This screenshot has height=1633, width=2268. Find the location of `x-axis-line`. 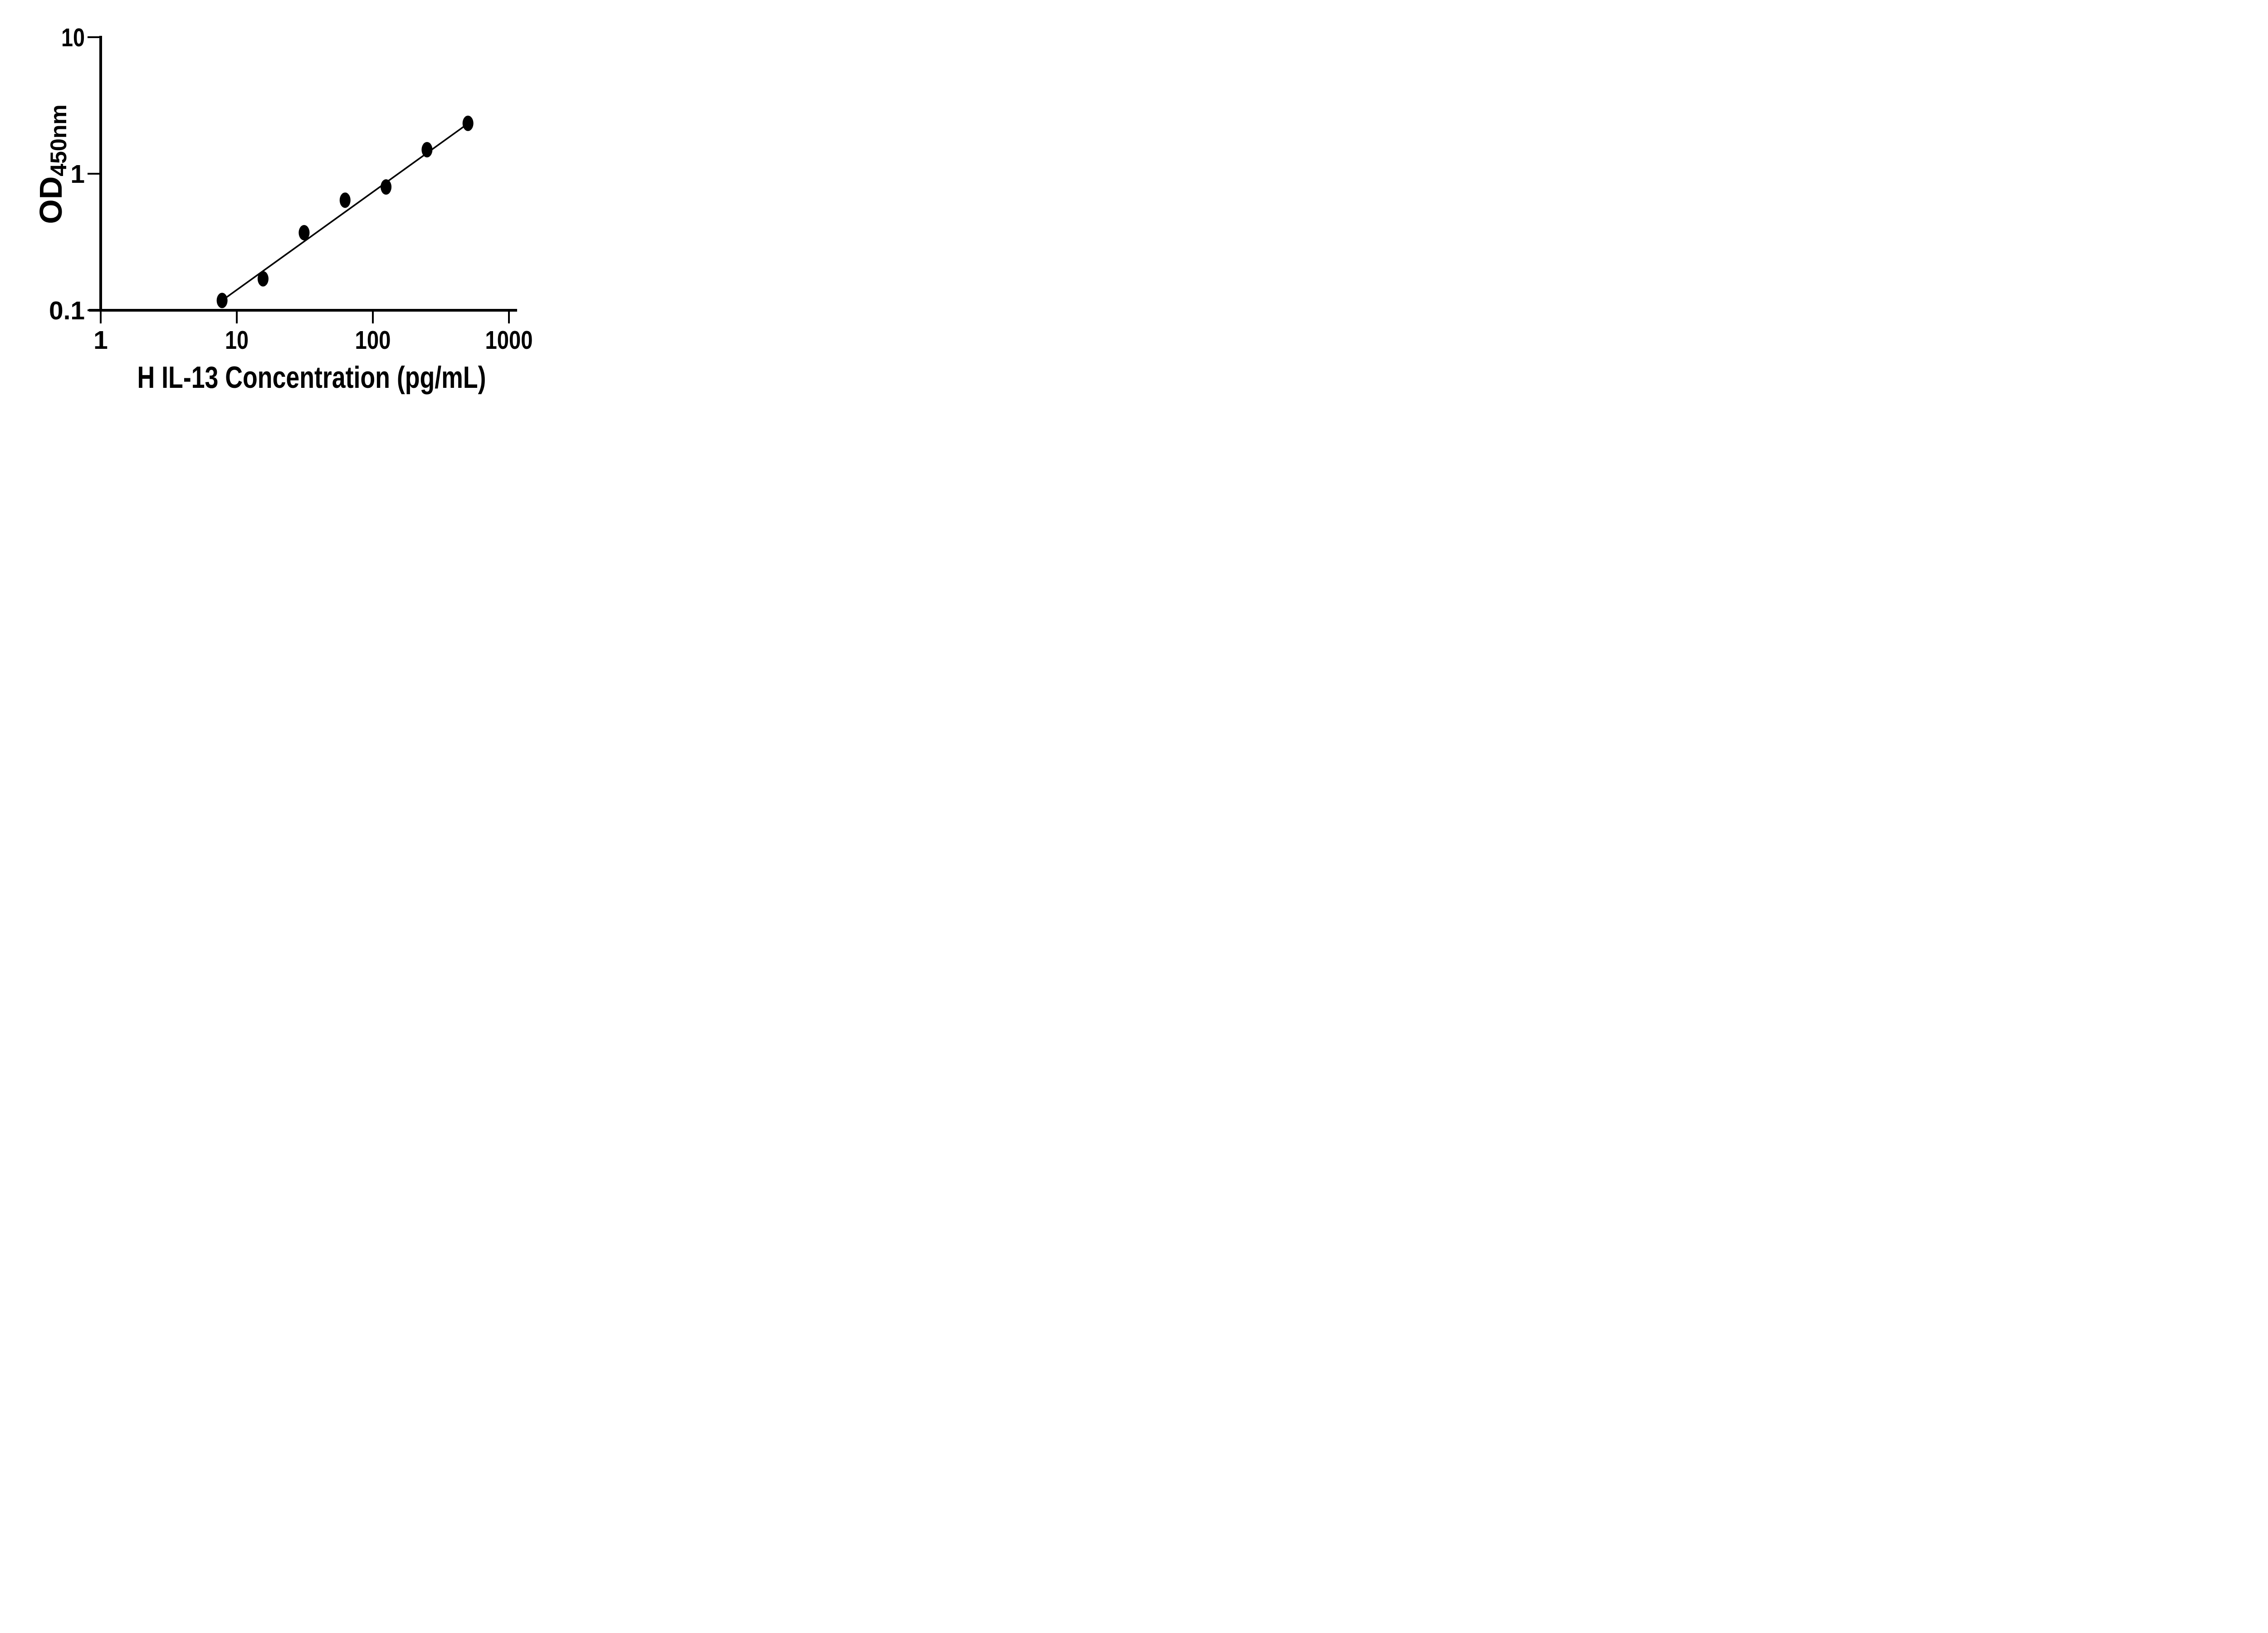

x-axis-line is located at coordinates (303, 310).